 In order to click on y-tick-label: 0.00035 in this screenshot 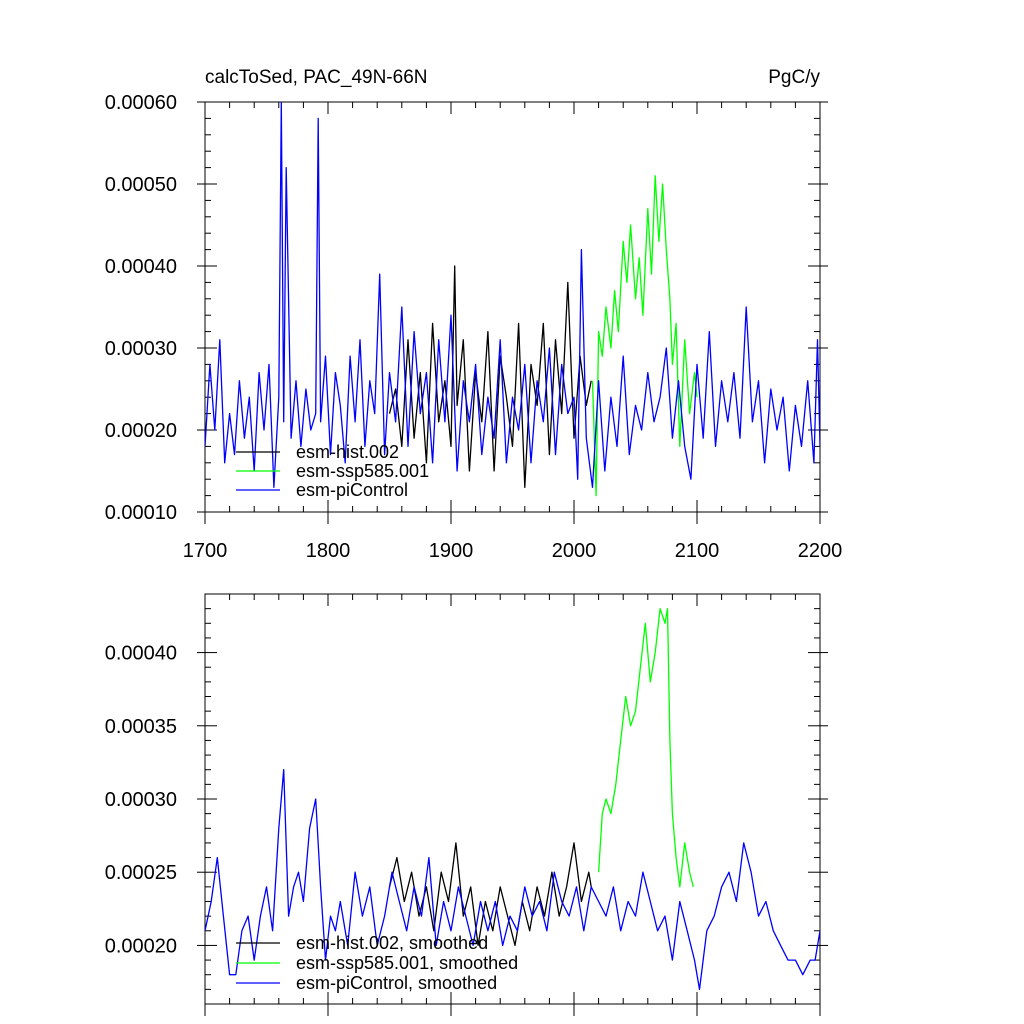, I will do `click(141, 727)`.